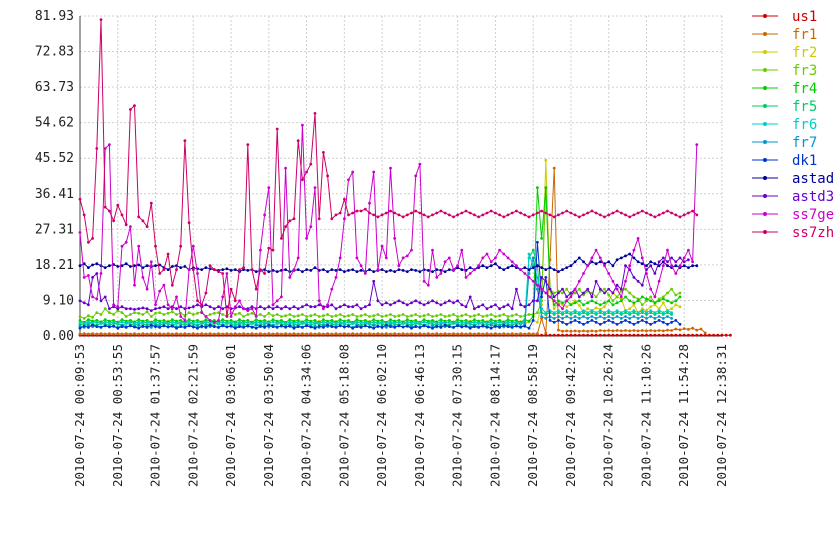 The width and height of the screenshot is (840, 560). Describe the element at coordinates (570, 415) in the screenshot. I see `x-tick-label: 2010-07-24 09:42:22` at that location.